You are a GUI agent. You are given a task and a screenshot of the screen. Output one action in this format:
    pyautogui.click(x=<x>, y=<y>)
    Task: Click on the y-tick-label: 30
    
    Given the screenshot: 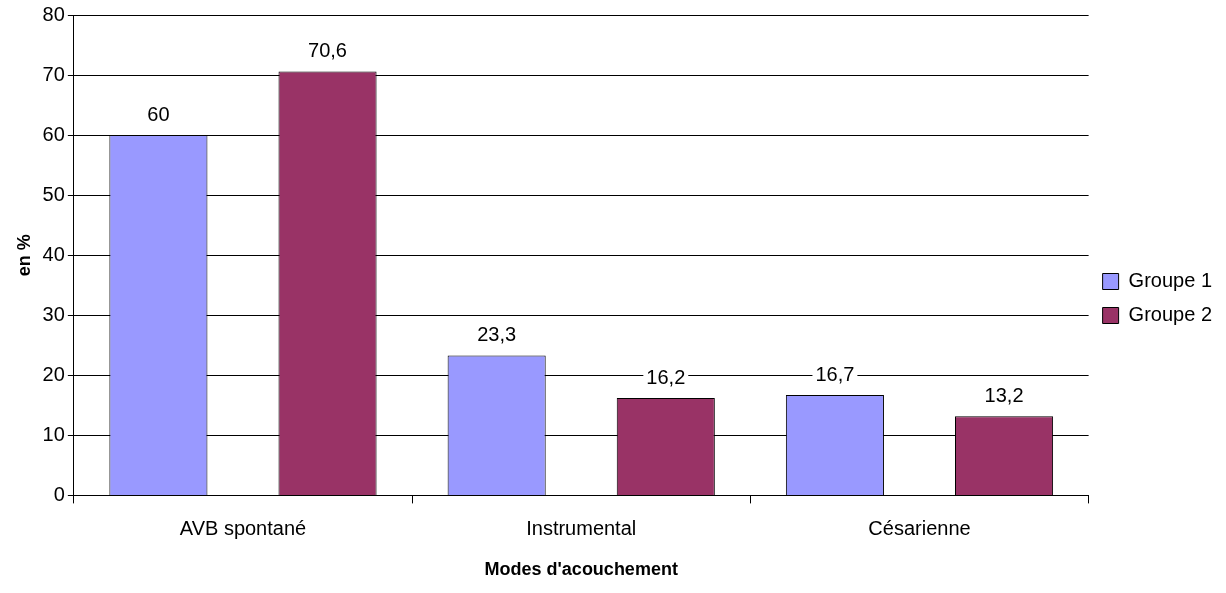 What is the action you would take?
    pyautogui.click(x=53, y=313)
    